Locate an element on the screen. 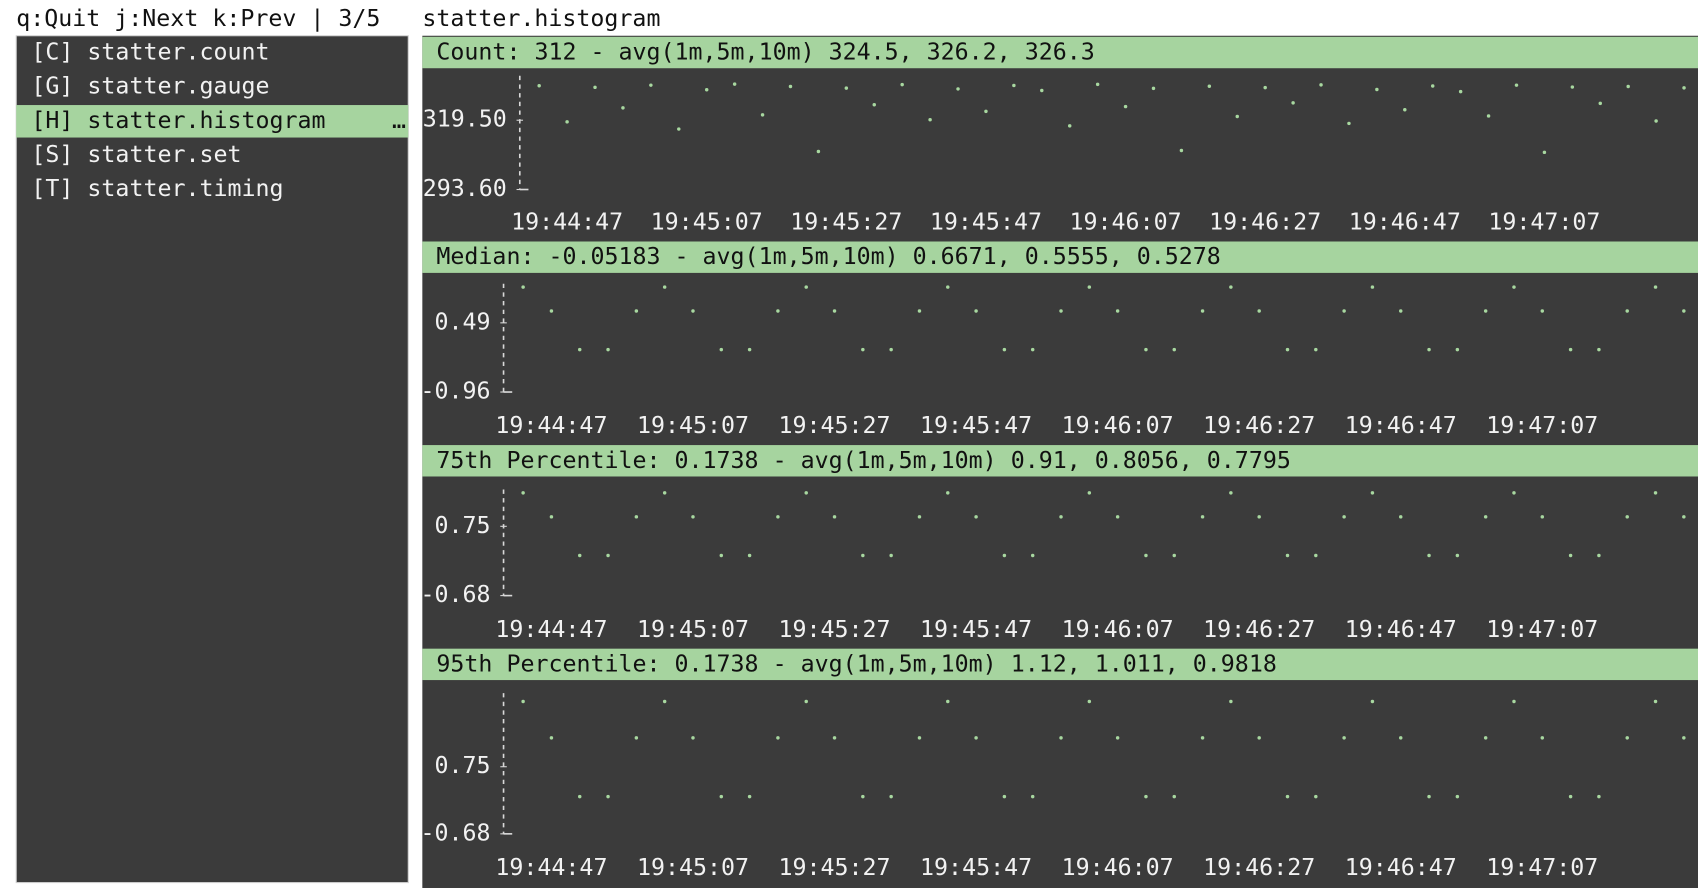 The width and height of the screenshot is (1698, 888). menu-item: [S] statter.set is located at coordinates (136, 154).